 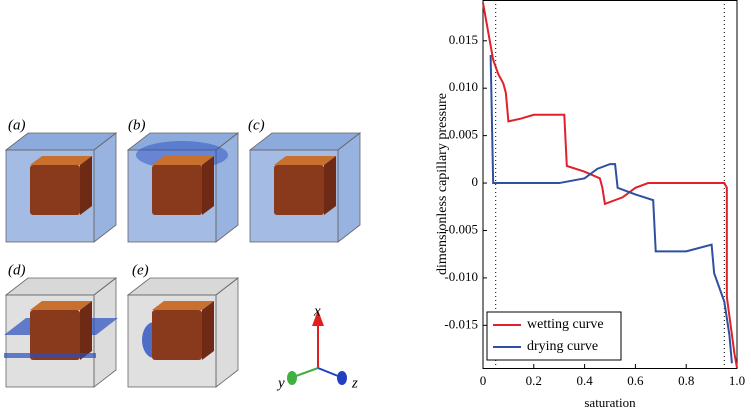 I want to click on x-tick-label: 0.8, so click(x=686, y=380).